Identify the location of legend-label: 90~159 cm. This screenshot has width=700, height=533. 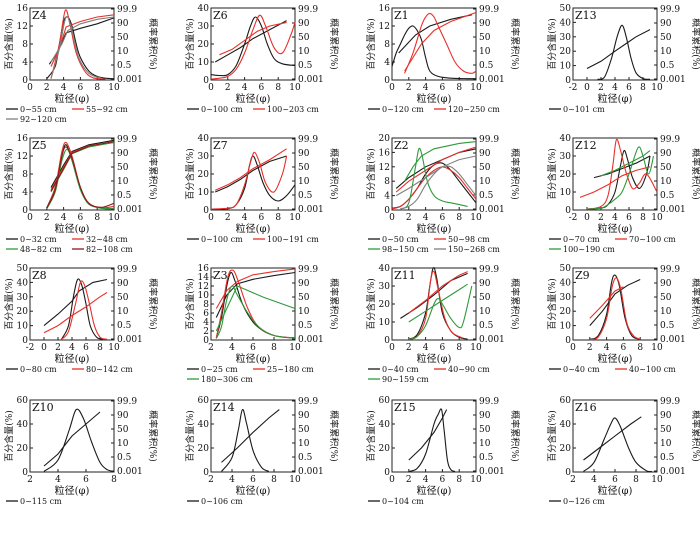
(405, 379).